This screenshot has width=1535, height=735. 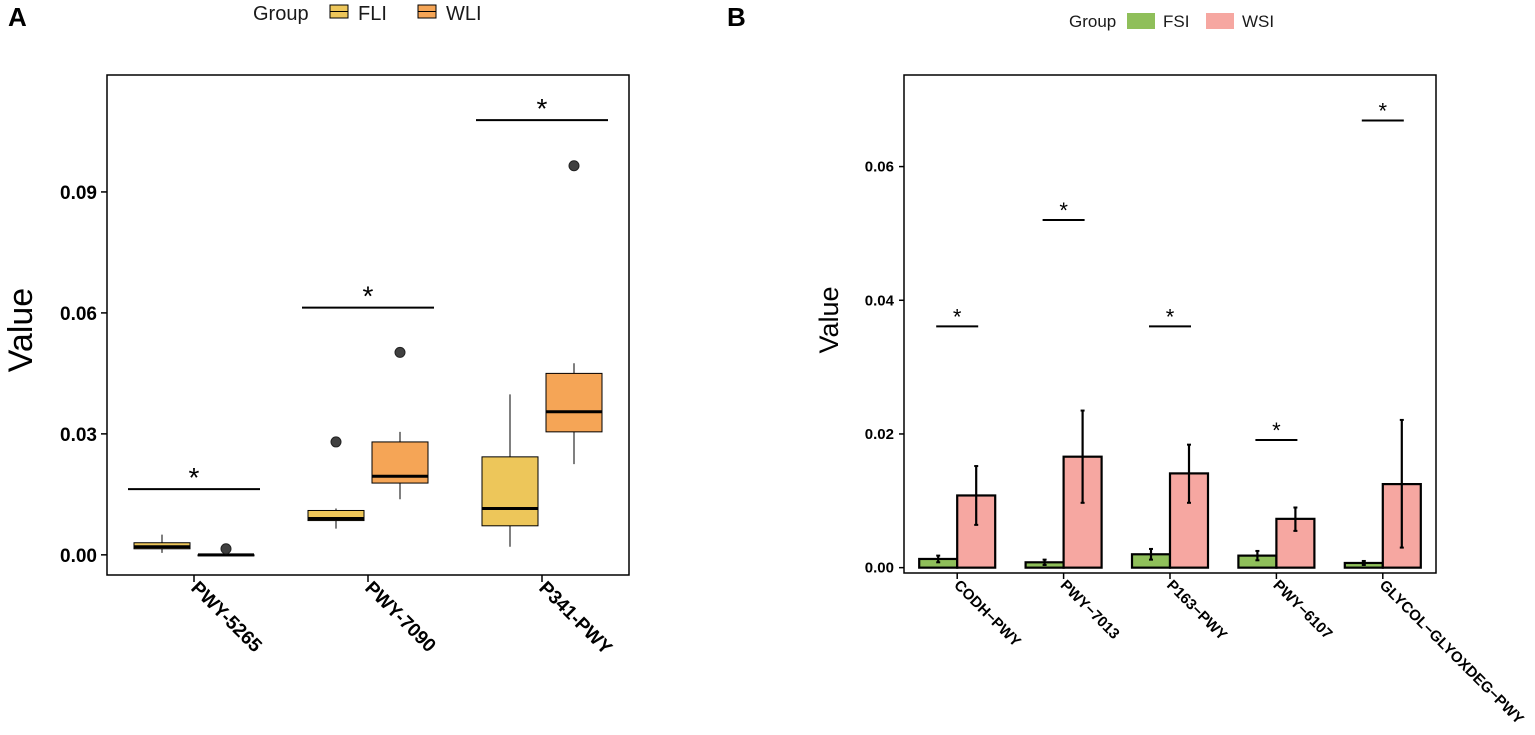 I want to click on y-axis-title-b: Value, so click(x=829, y=319).